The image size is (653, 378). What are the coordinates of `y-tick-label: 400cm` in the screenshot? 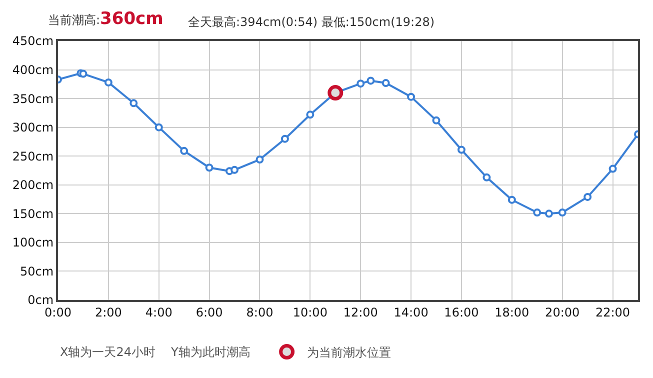 It's located at (33, 69).